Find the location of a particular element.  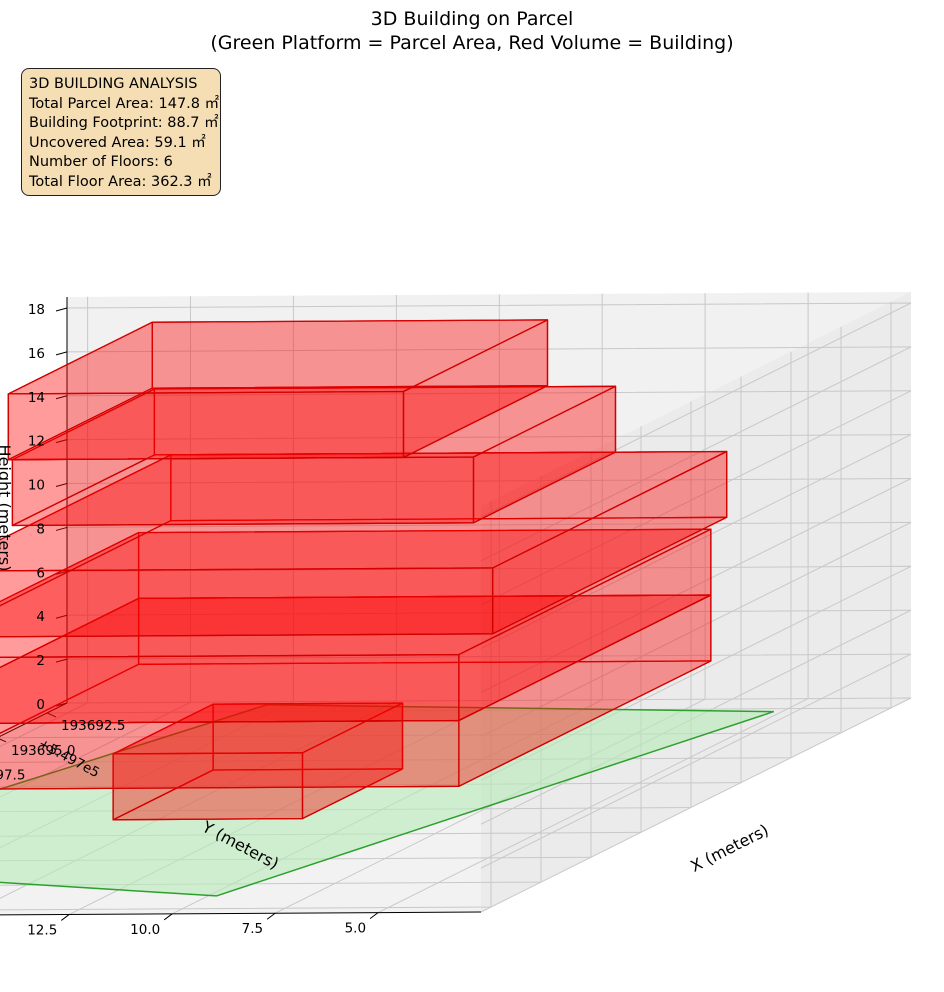

annotation-uncovered-area: Uncovered Area: 59.1 ㎡ is located at coordinates (117, 142).